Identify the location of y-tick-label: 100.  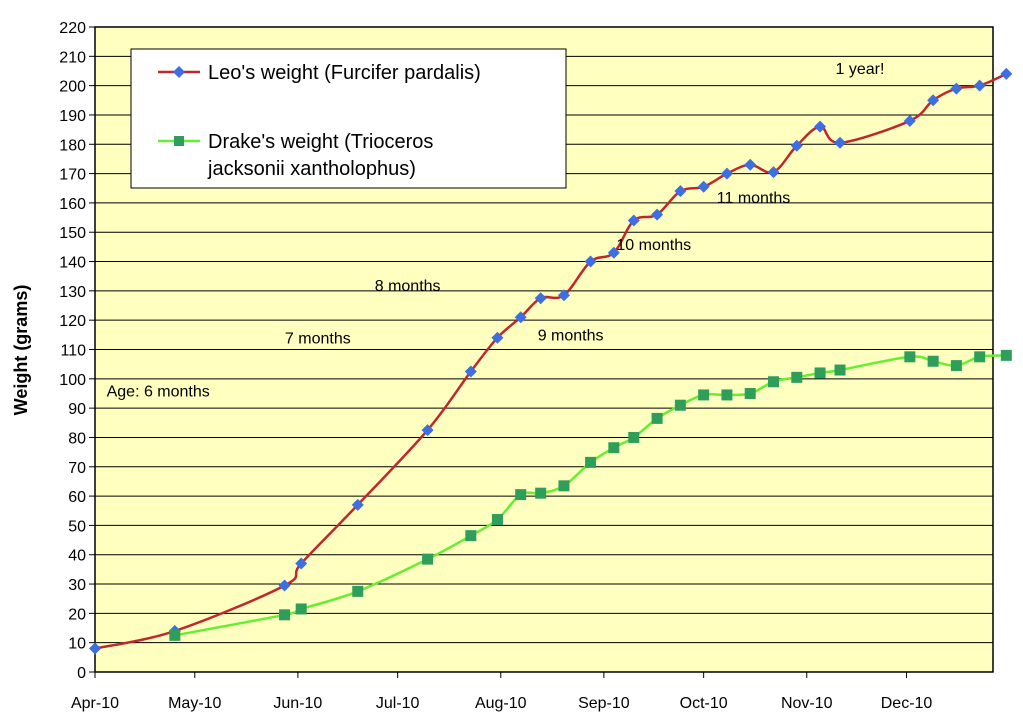
(72, 380).